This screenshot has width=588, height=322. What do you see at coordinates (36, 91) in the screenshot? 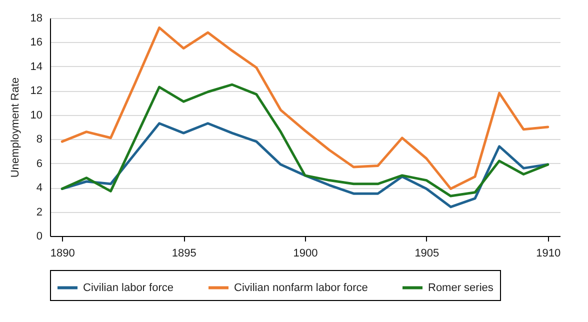
I see `y-tick-label: 12` at bounding box center [36, 91].